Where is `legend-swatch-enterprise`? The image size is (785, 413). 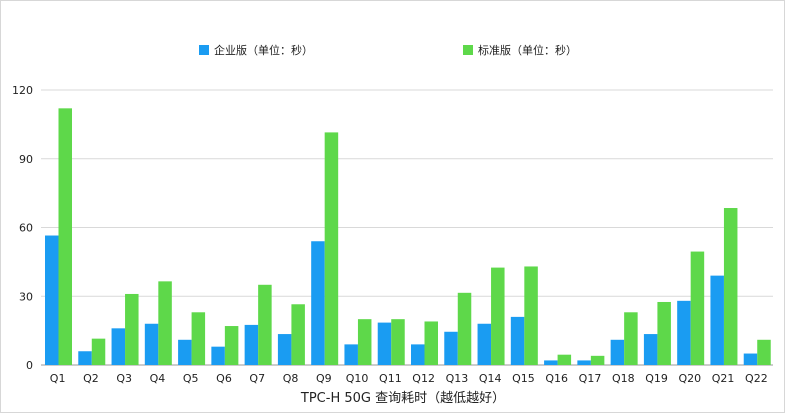
legend-swatch-enterprise is located at coordinates (204, 50).